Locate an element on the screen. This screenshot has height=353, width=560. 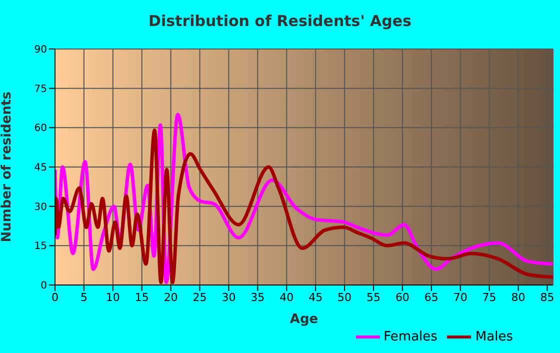
y-axis-title: Number of residents is located at coordinates (7, 166).